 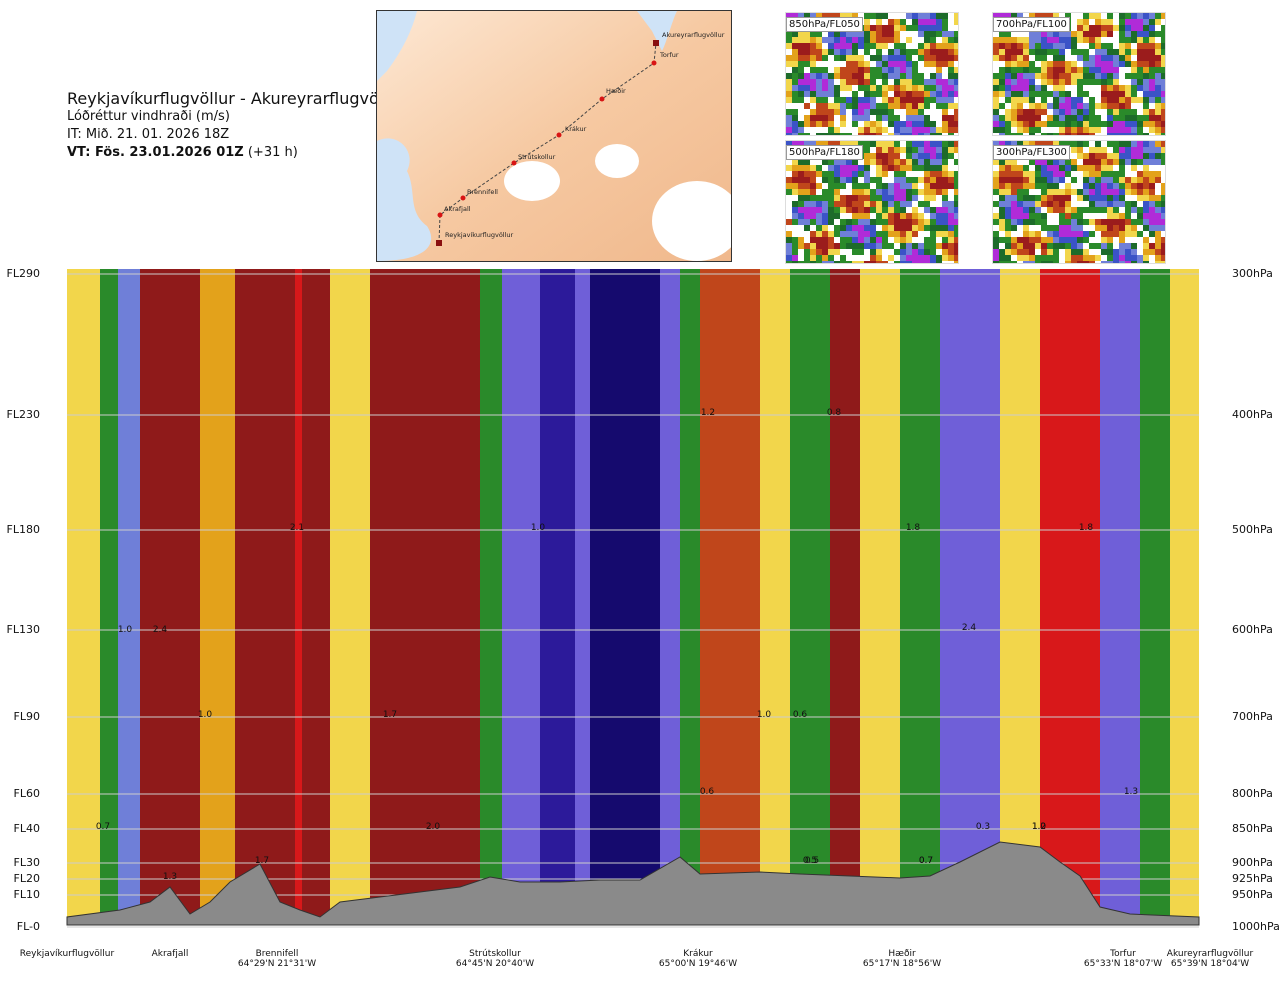 I want to click on thumbnail-300: 300hPa/FL300, so click(x=1079, y=202).